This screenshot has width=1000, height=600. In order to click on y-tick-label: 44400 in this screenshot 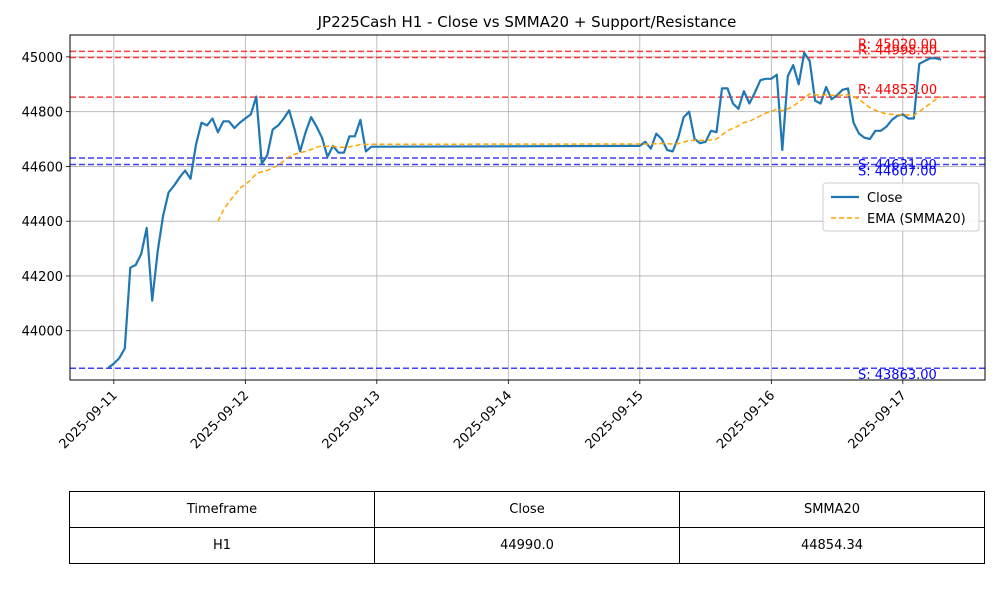, I will do `click(42, 222)`.